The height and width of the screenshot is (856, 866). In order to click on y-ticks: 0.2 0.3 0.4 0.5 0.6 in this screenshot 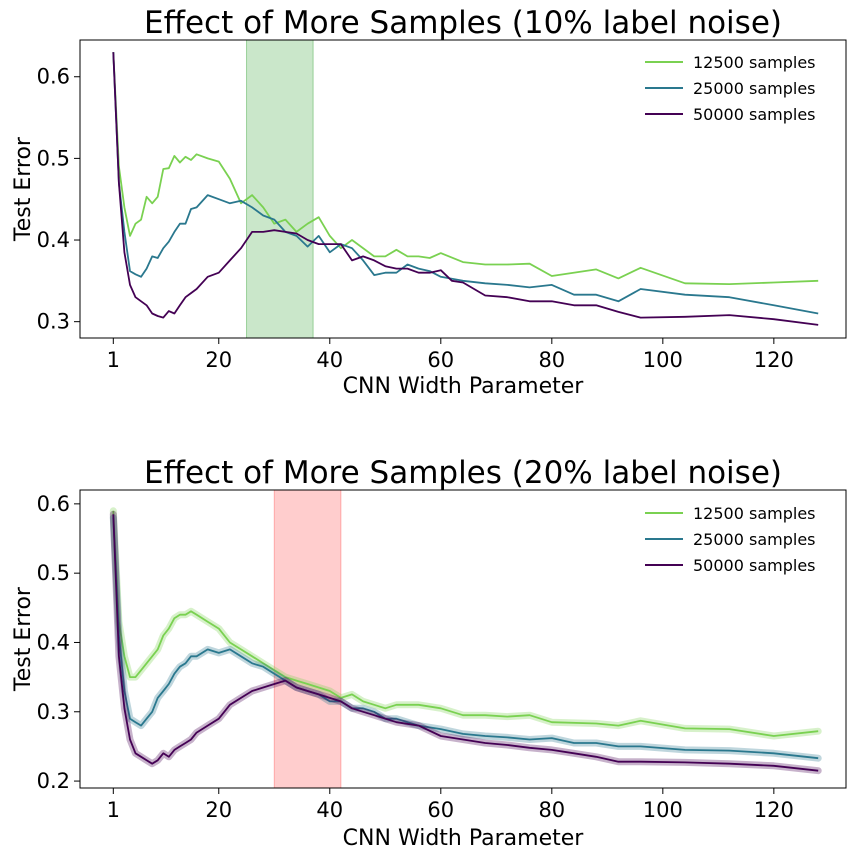, I will do `click(58, 642)`.